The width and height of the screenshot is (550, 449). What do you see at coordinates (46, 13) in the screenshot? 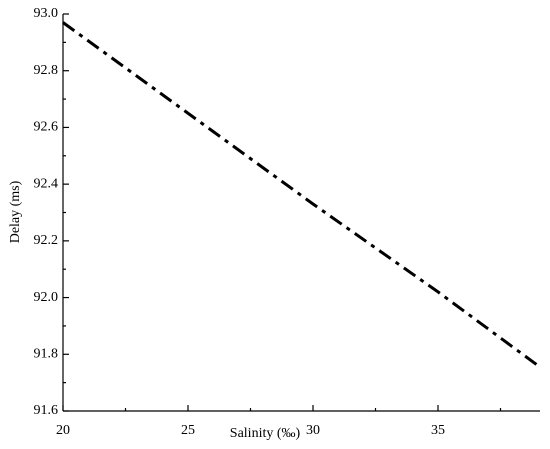
I see `y-tick-label: 93.0` at bounding box center [46, 13].